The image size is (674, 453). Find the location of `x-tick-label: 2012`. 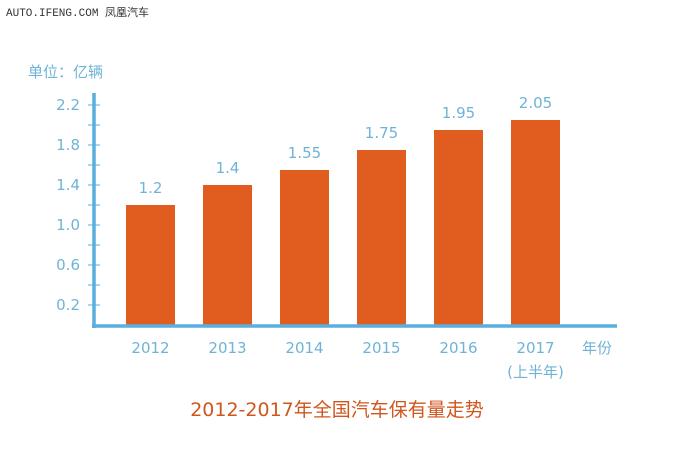

x-tick-label: 2012 is located at coordinates (150, 348).